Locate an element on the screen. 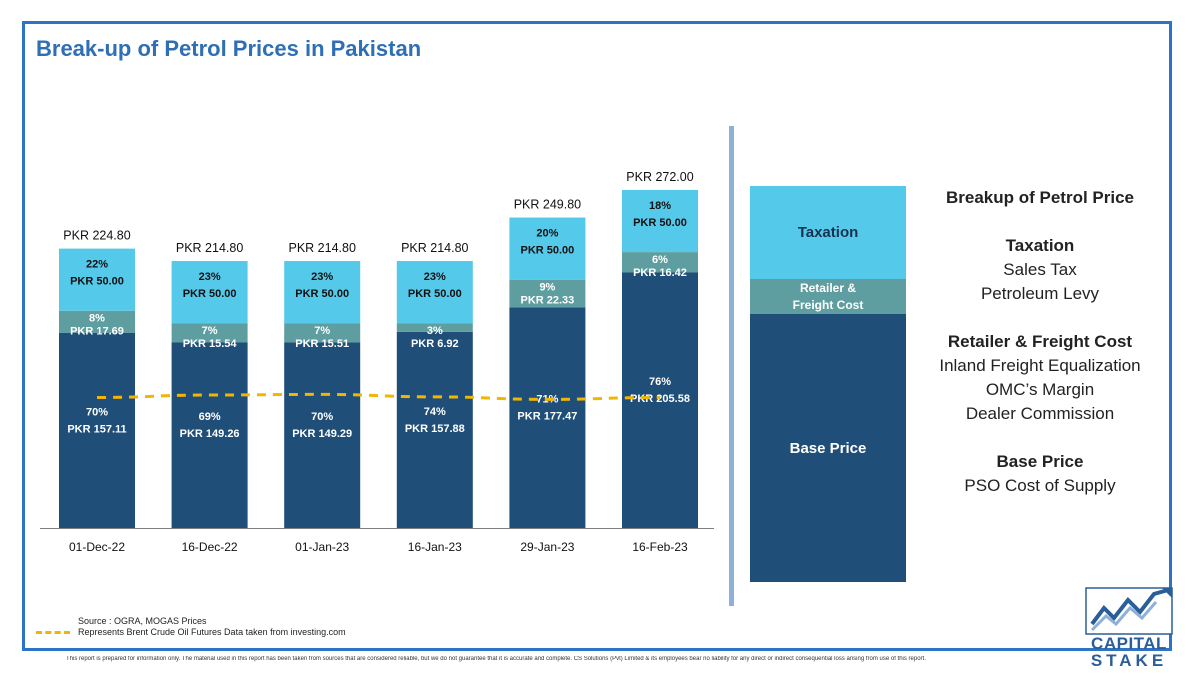 The width and height of the screenshot is (1200, 675). x-tick-label: 01-Jan-23 is located at coordinates (322, 547).